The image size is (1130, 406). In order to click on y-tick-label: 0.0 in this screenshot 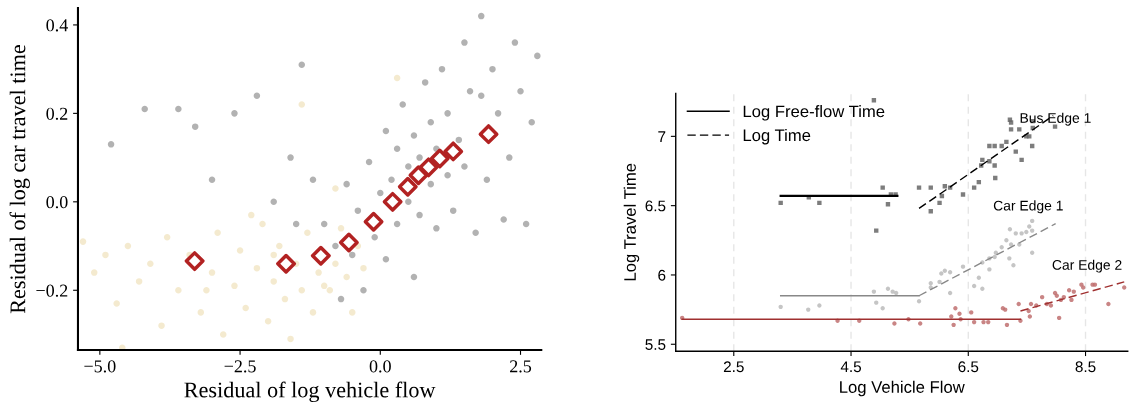, I will do `click(57, 202)`.